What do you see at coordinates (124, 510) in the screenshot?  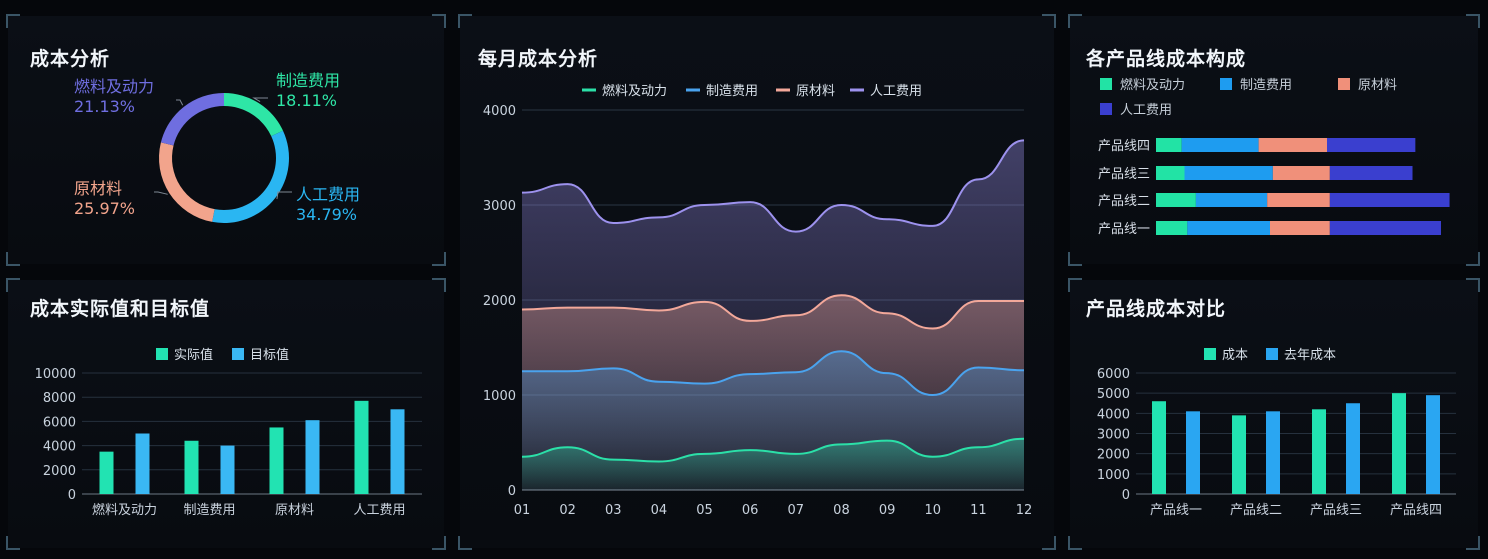 I see `x-tick-label: 燃料及动力` at bounding box center [124, 510].